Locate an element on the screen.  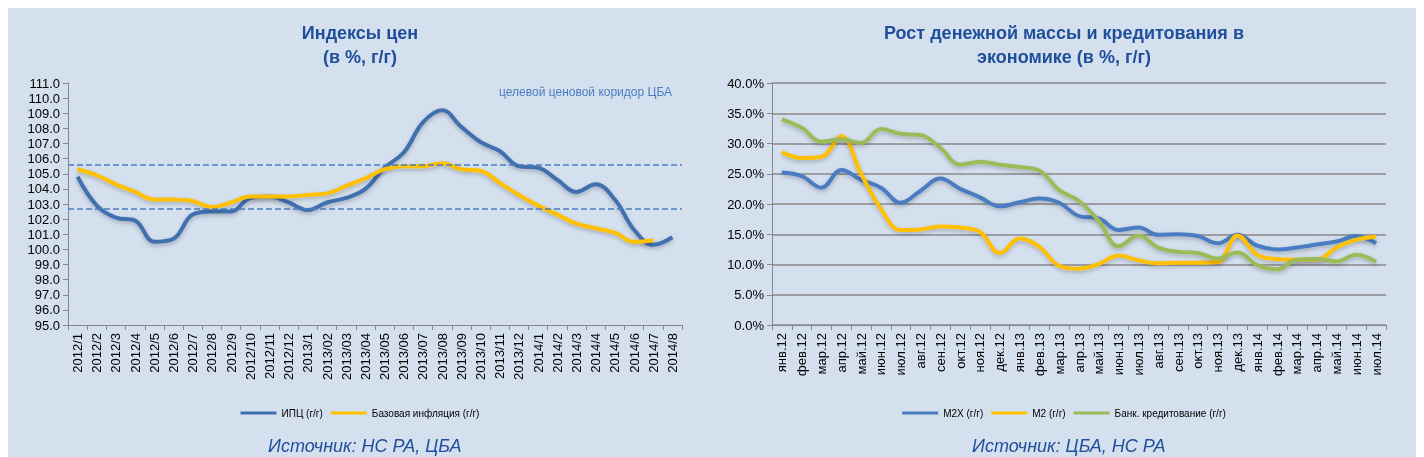
x-tick-label: 2013/03 is located at coordinates (346, 356).